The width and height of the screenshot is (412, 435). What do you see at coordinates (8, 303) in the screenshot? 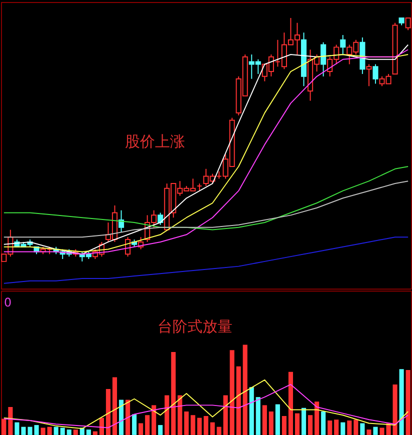
I see `text: 0` at bounding box center [8, 303].